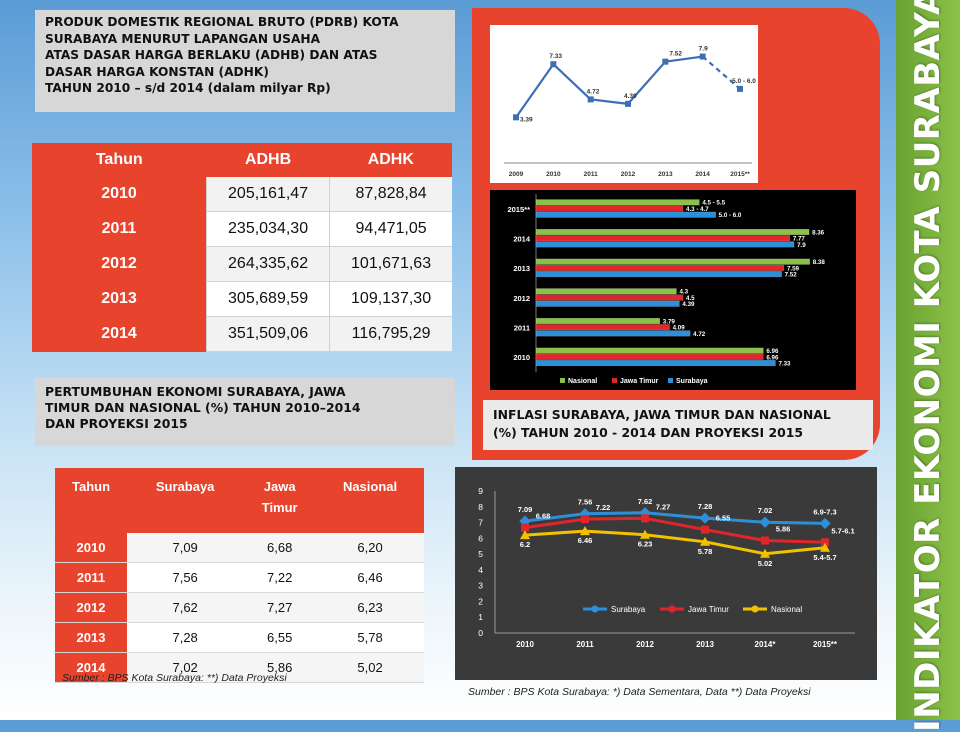  I want to click on data-label: 7.28, so click(705, 506).